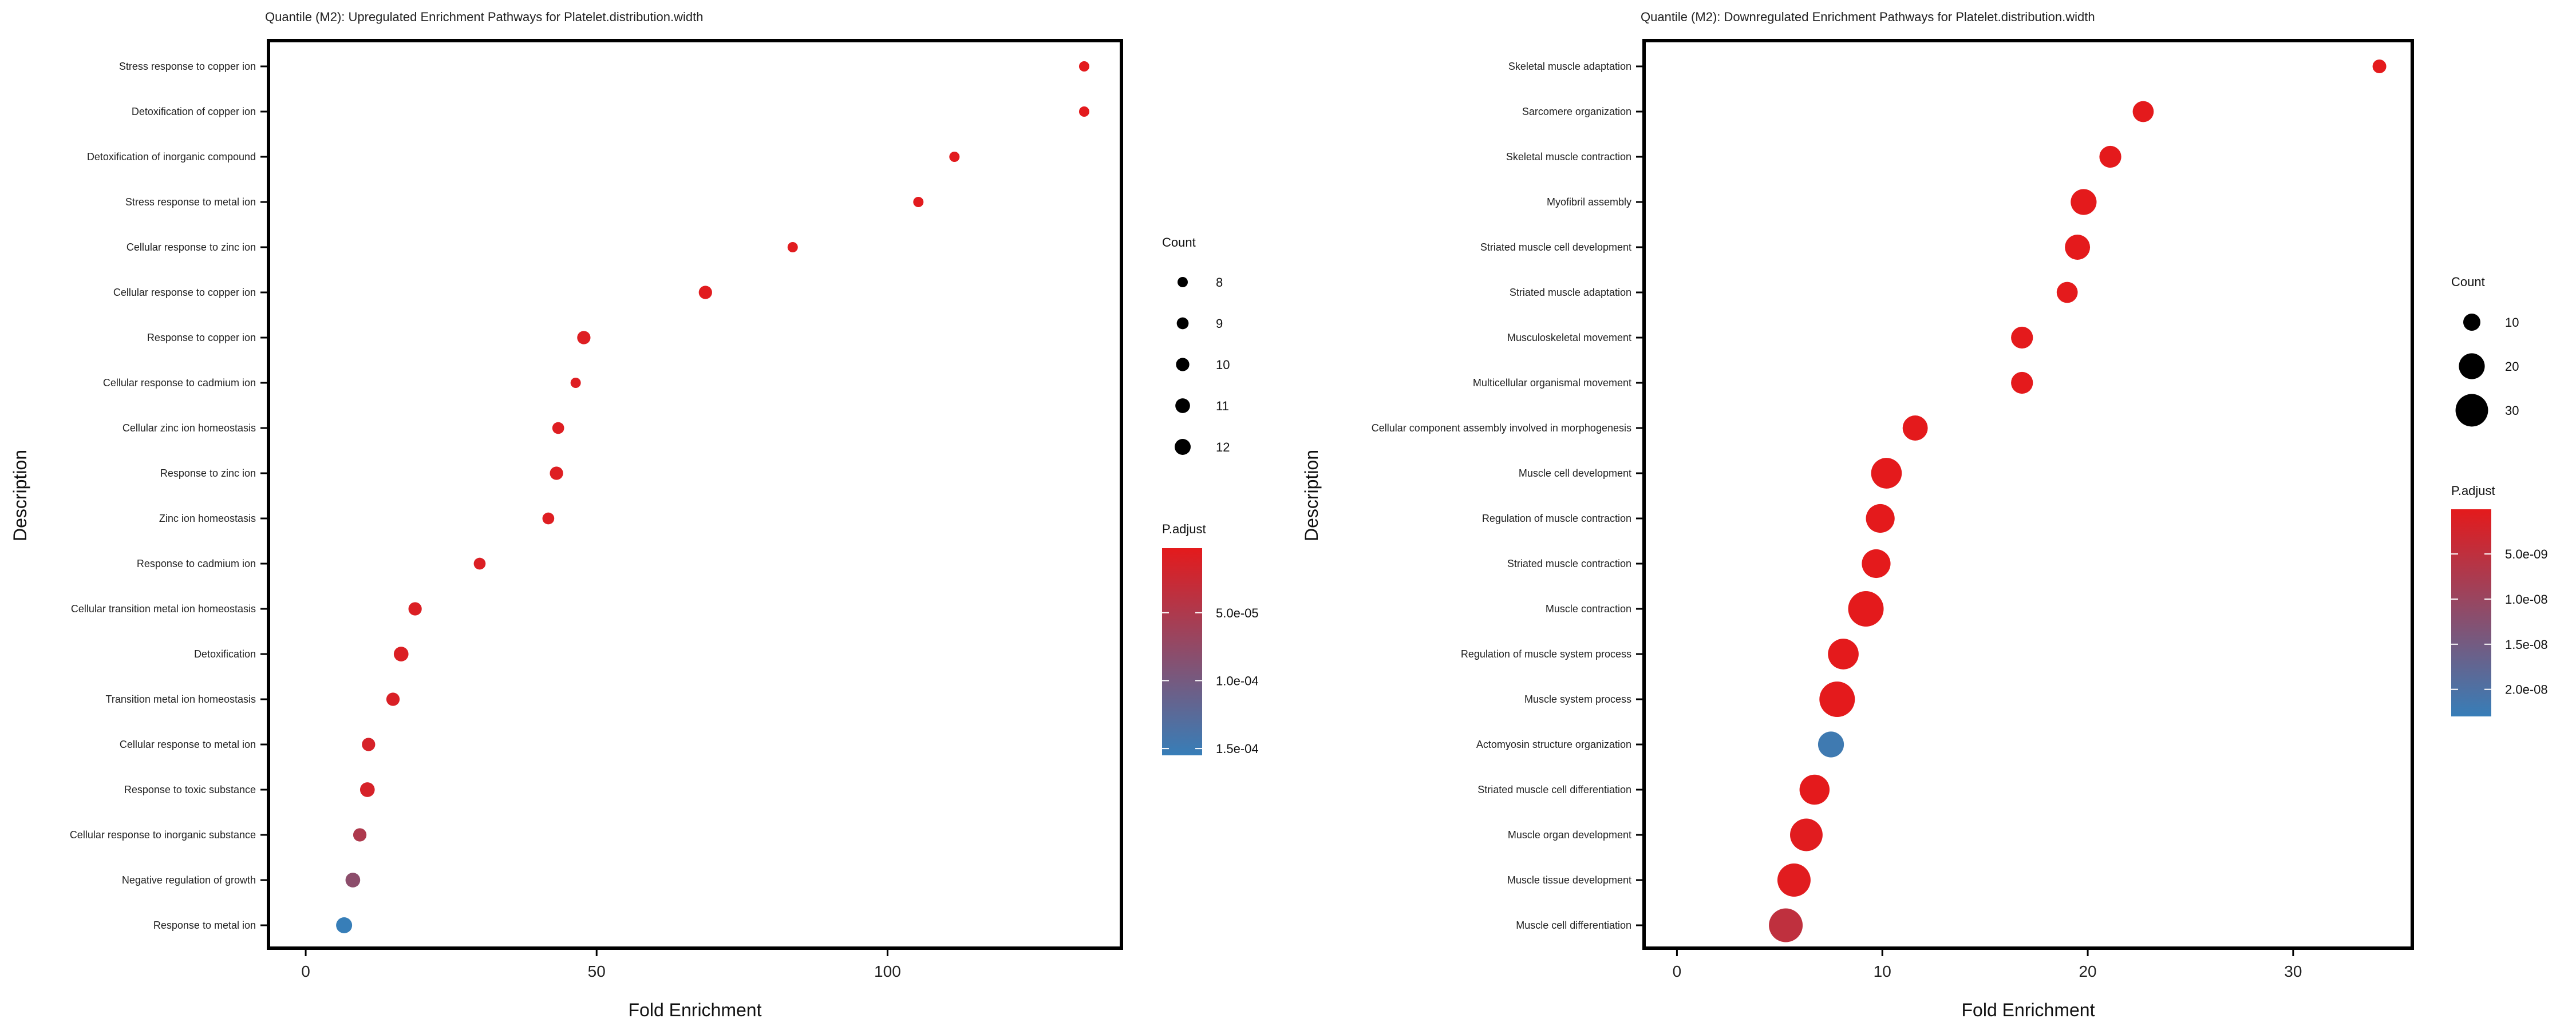 This screenshot has width=2576, height=1030. Describe the element at coordinates (1575, 473) in the screenshot. I see `category-label: Muscle cell development` at that location.